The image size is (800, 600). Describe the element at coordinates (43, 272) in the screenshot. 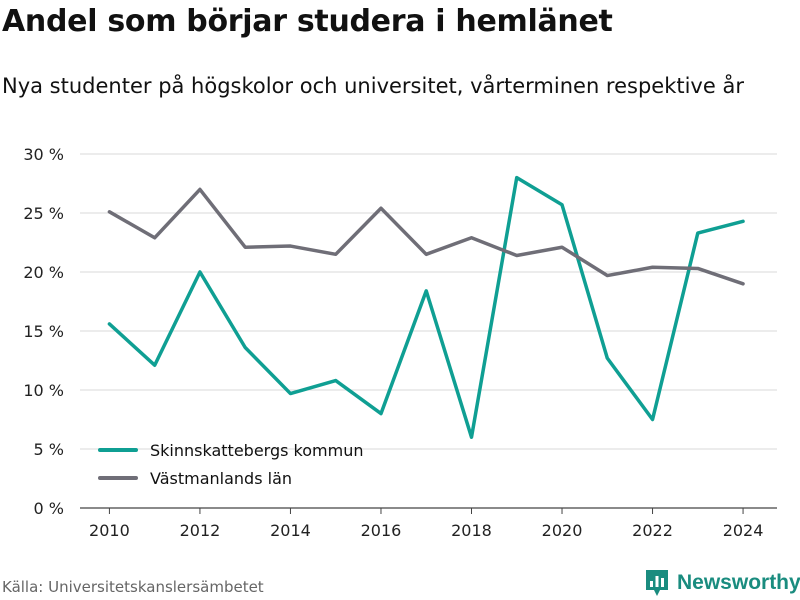

I see `y-tick-label: 20 %` at that location.